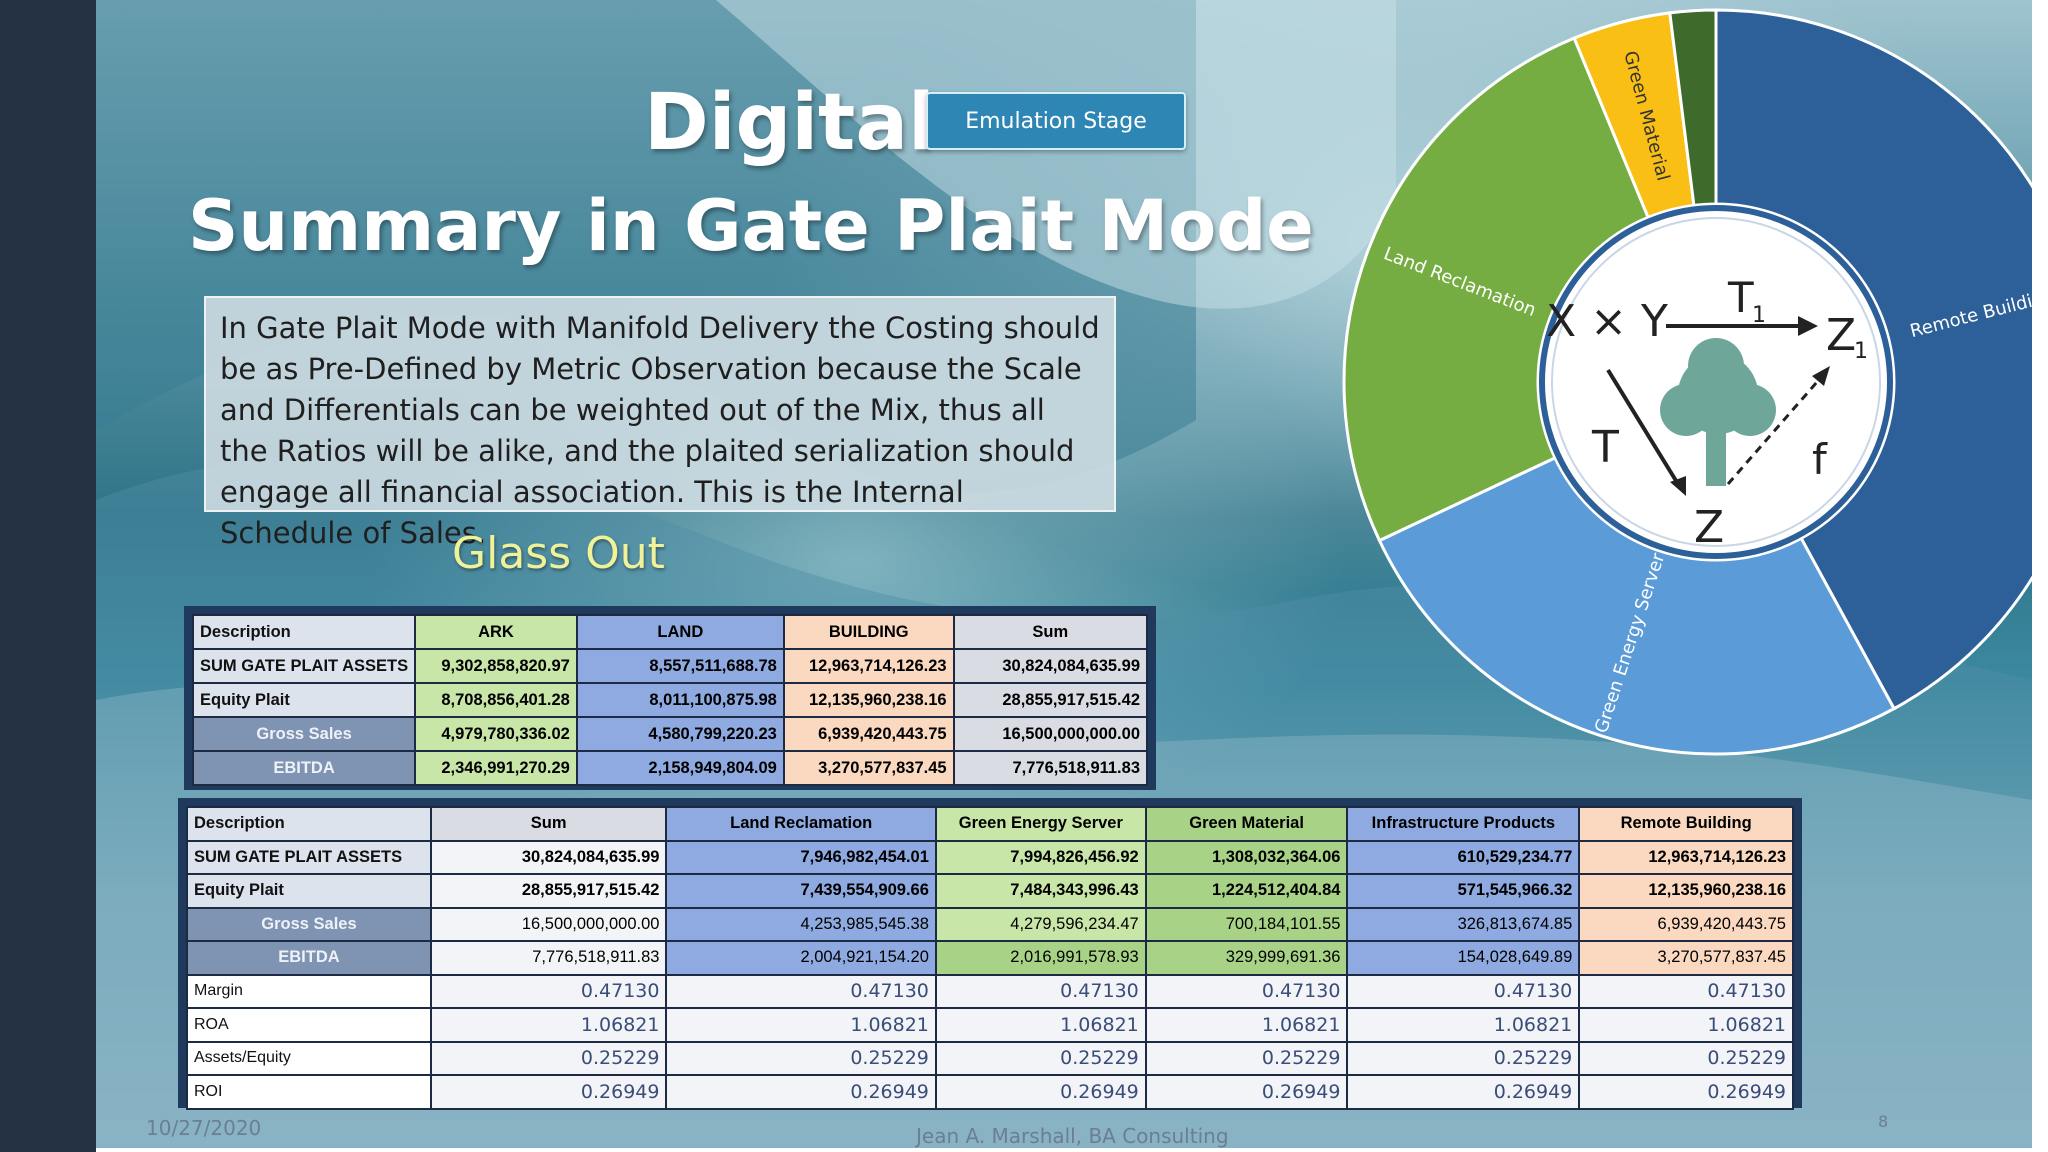 This screenshot has width=2048, height=1152. Describe the element at coordinates (1686, 891) in the screenshot. I see `table-cell: 12,135,960,238.16` at that location.